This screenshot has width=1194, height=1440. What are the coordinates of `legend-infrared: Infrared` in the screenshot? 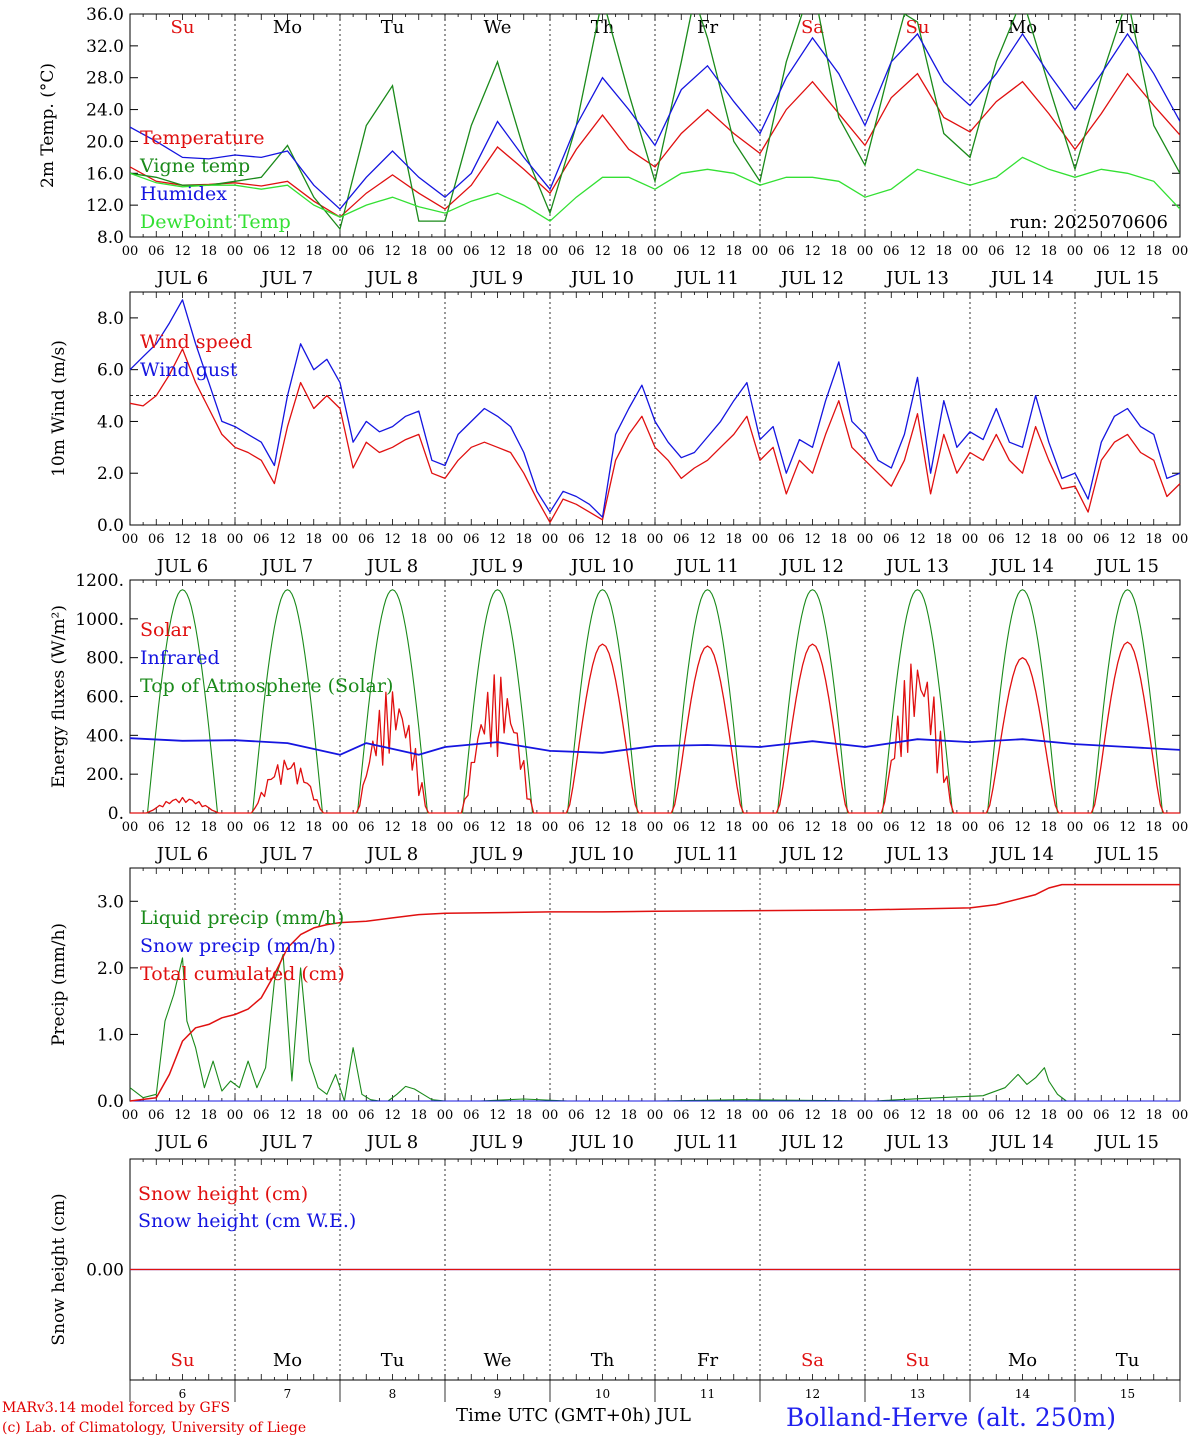 It's located at (180, 658).